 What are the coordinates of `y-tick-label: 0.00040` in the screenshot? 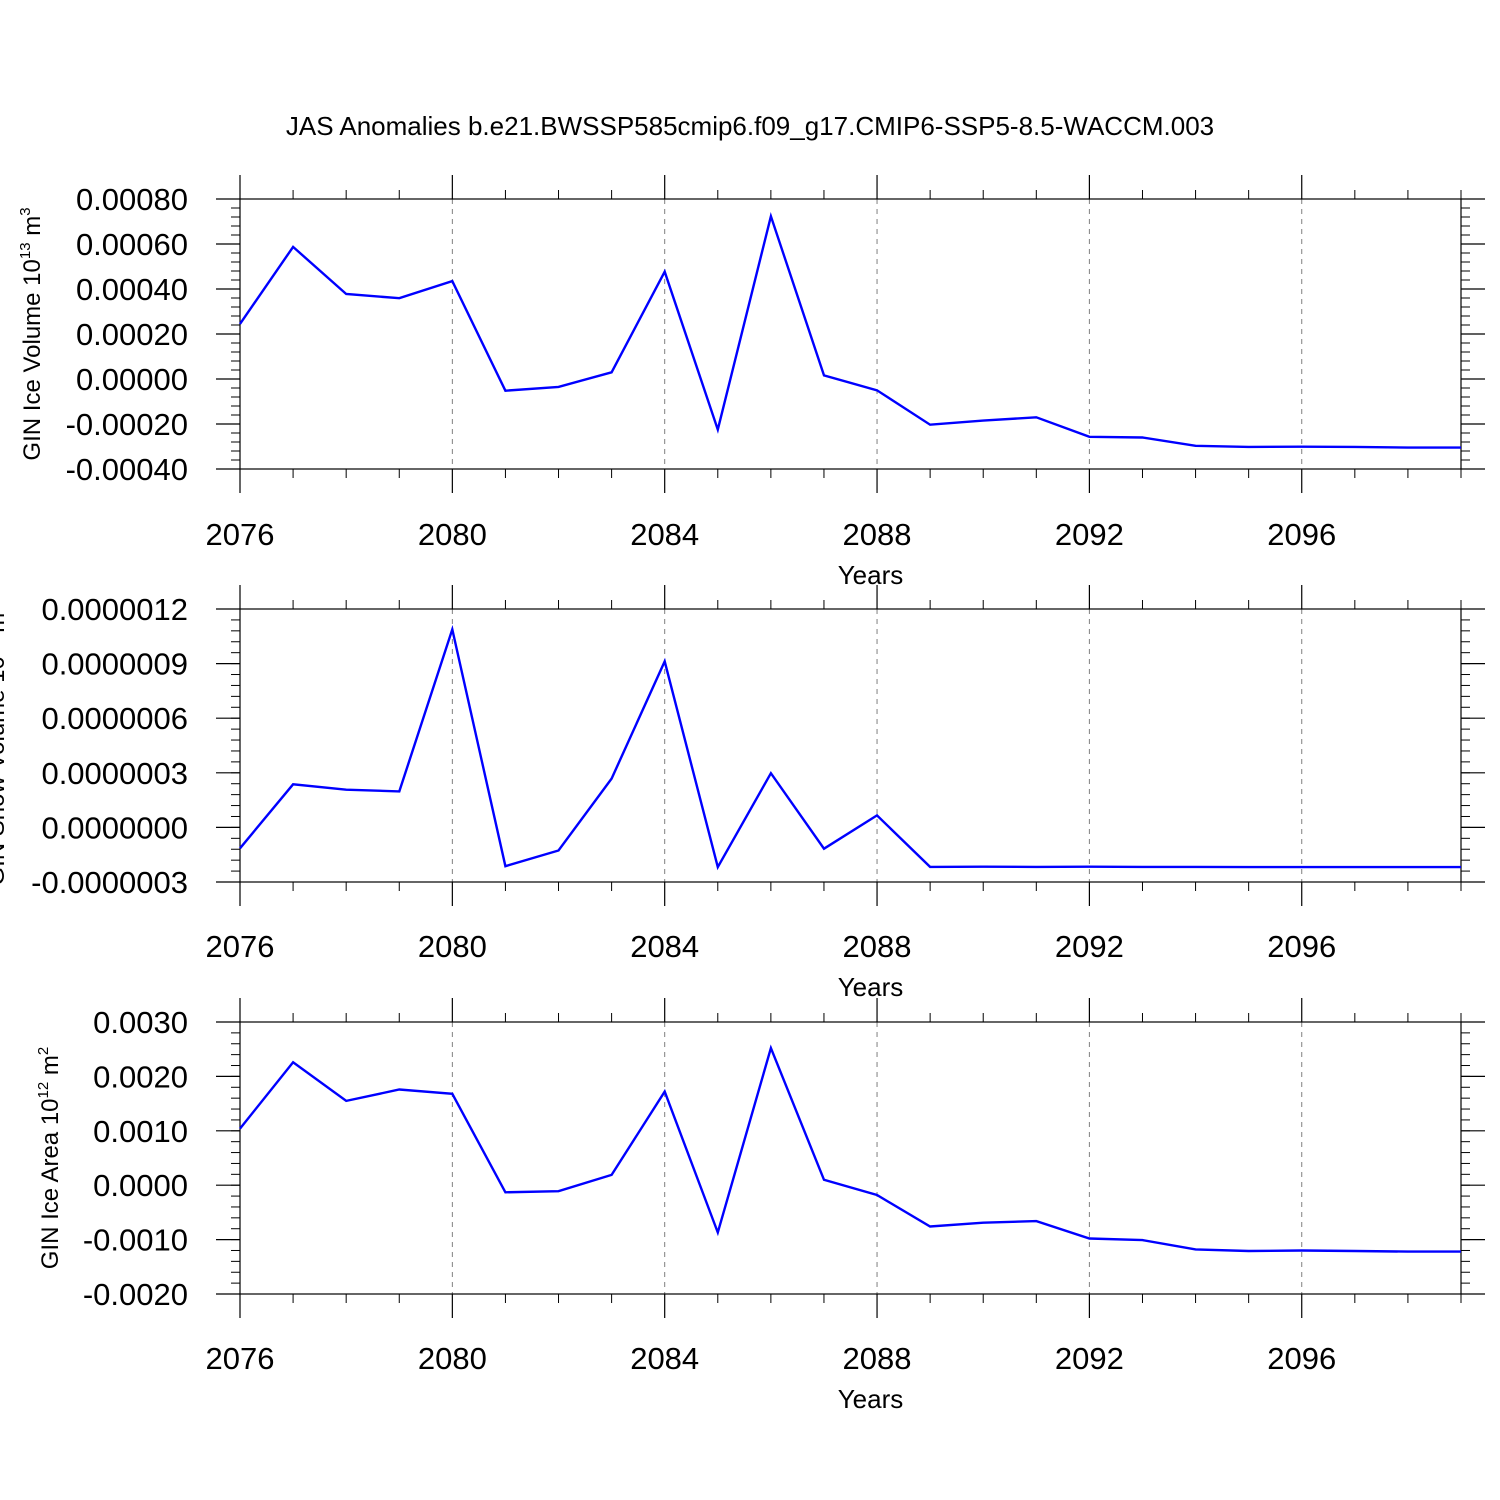 It's located at (132, 289).